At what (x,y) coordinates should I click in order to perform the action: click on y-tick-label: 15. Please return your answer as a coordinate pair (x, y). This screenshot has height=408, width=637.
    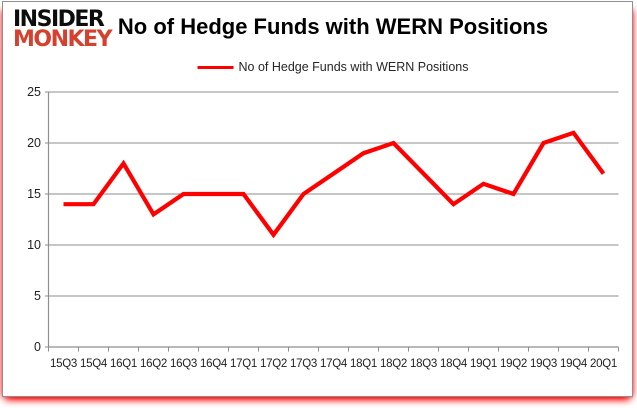
    Looking at the image, I should click on (34, 193).